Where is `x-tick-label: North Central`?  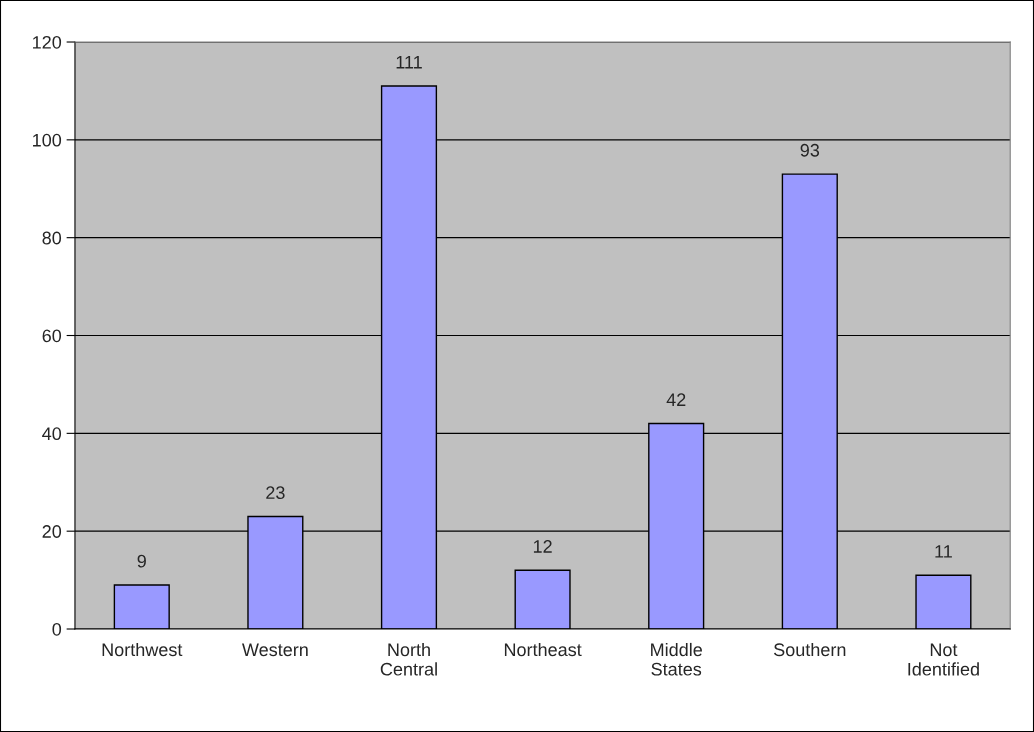
x-tick-label: North Central is located at coordinates (408, 659).